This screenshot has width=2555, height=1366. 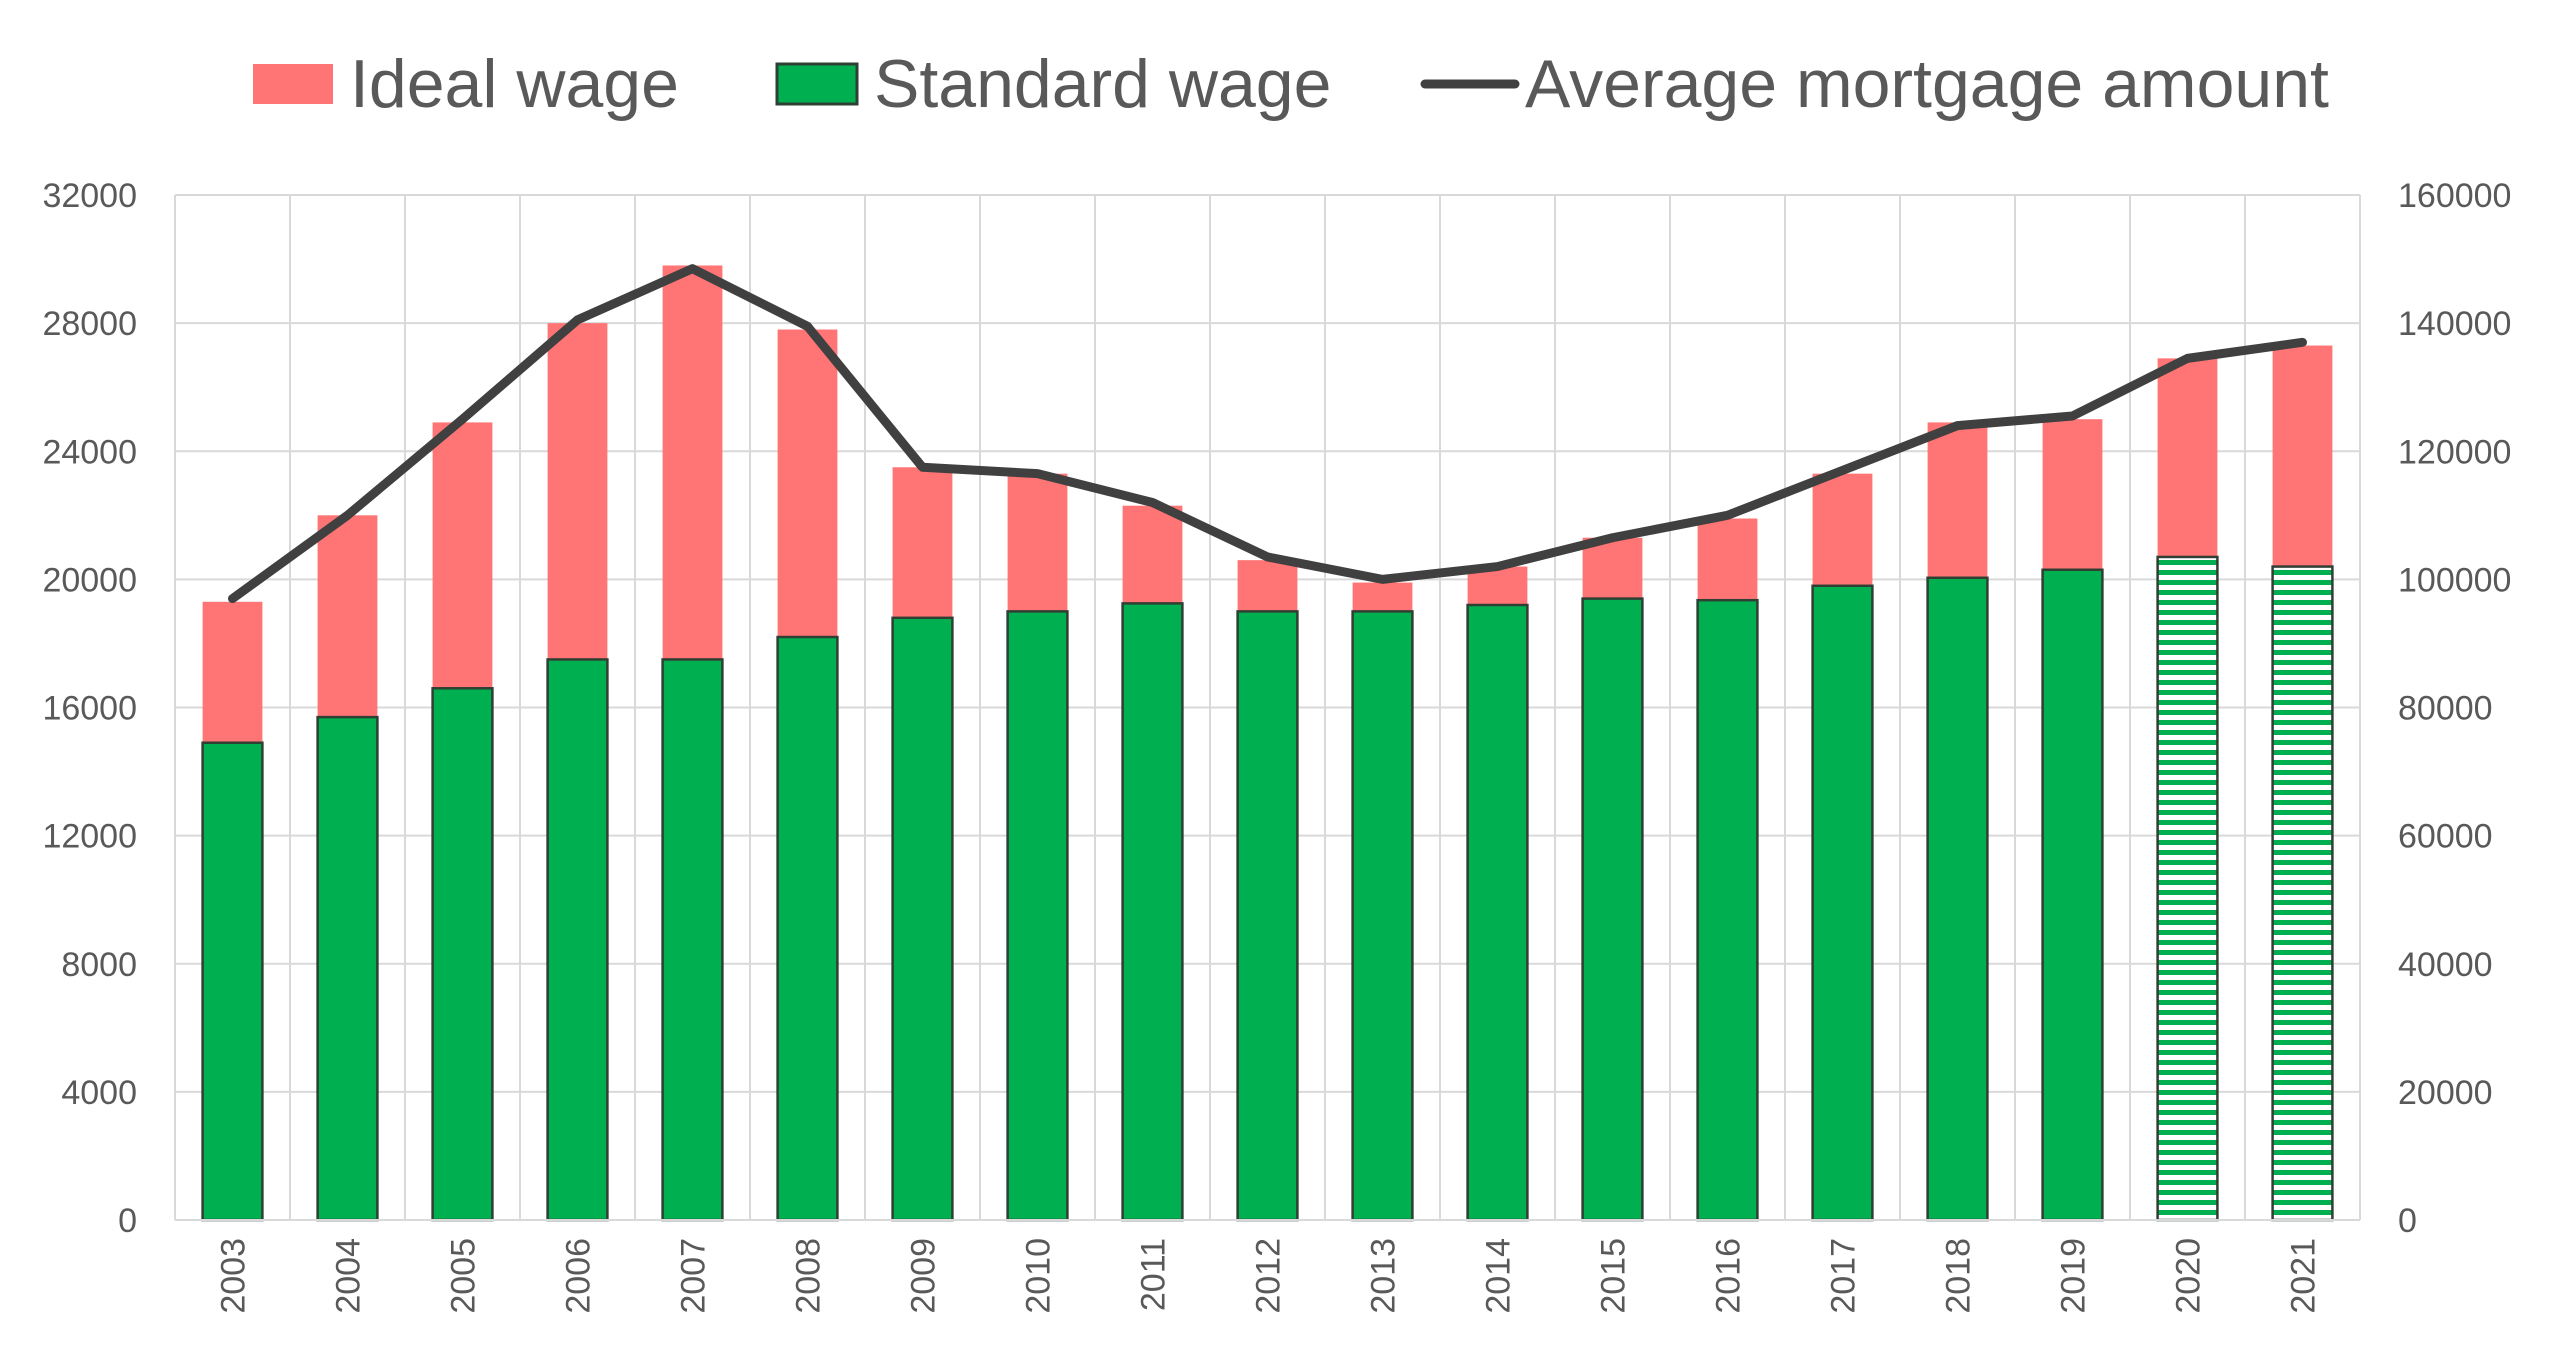 I want to click on x-tick-label: 2014, so click(x=1499, y=1276).